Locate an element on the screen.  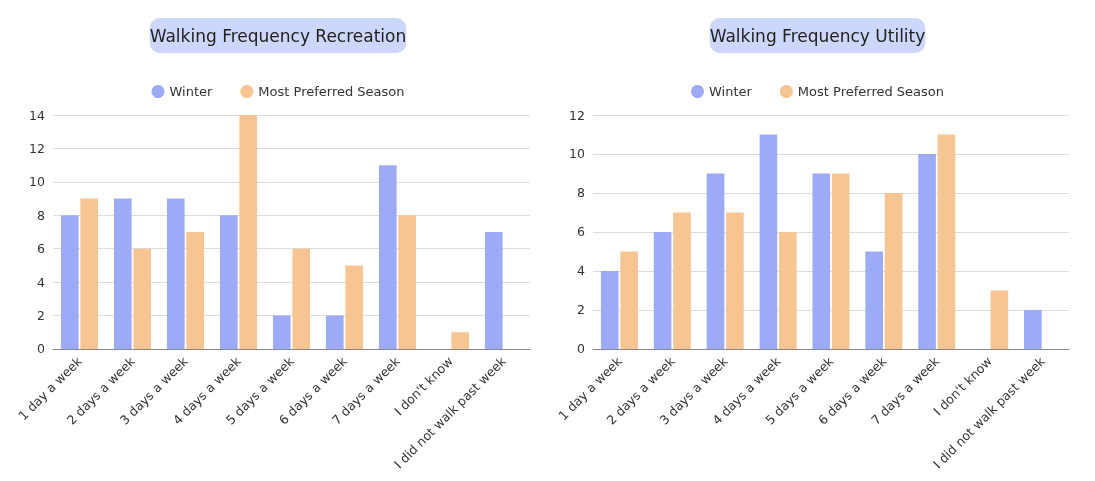
chart-title: Walking Frequency Utility is located at coordinates (817, 35).